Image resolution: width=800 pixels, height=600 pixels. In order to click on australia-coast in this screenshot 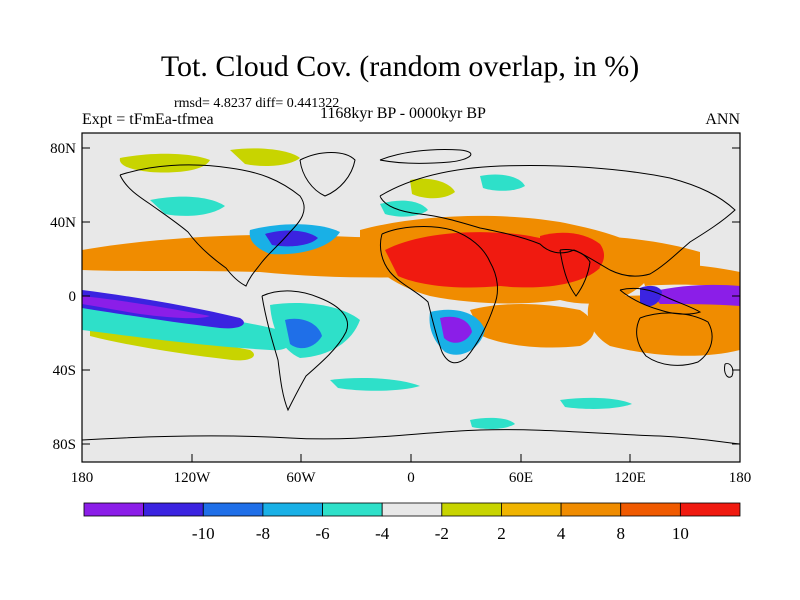, I will do `click(674, 339)`.